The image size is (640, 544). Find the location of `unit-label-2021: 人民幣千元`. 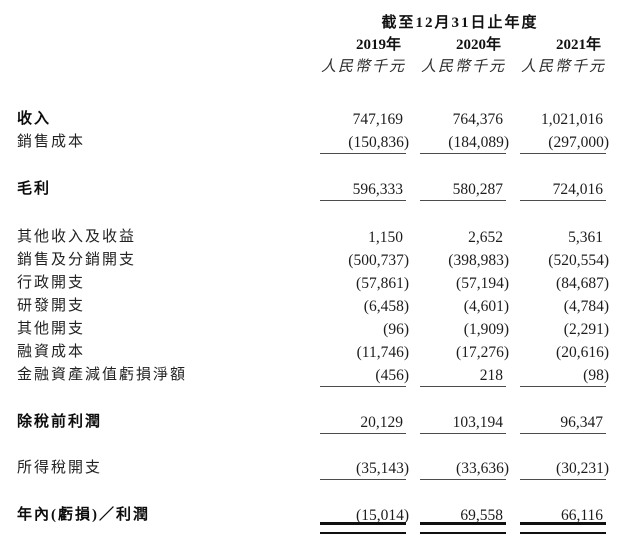

unit-label-2021: 人民幣千元 is located at coordinates (563, 67).